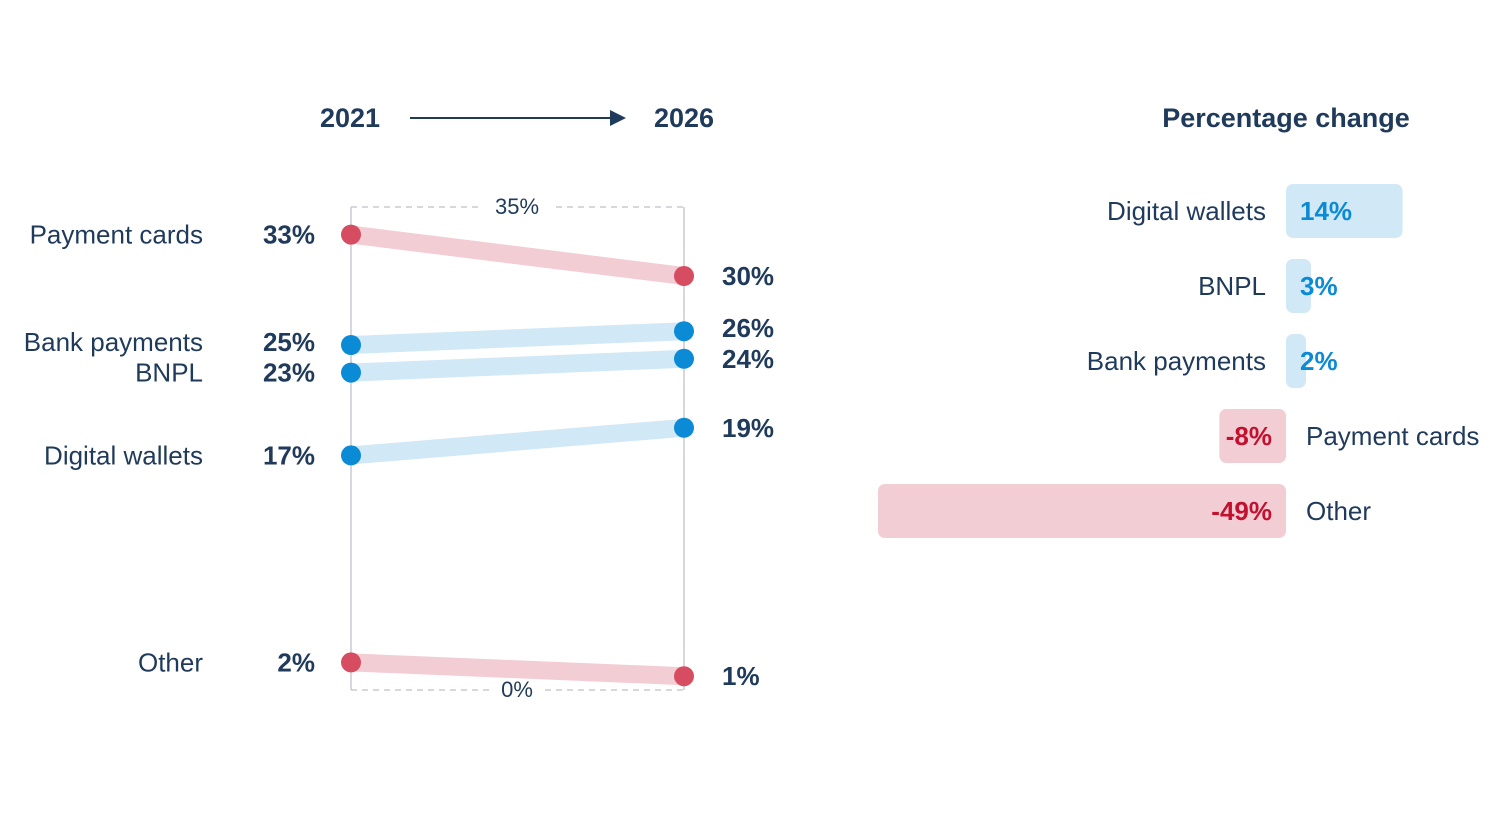 The image size is (1501, 821). I want to click on start-value-payment-cards: 33%, so click(289, 235).